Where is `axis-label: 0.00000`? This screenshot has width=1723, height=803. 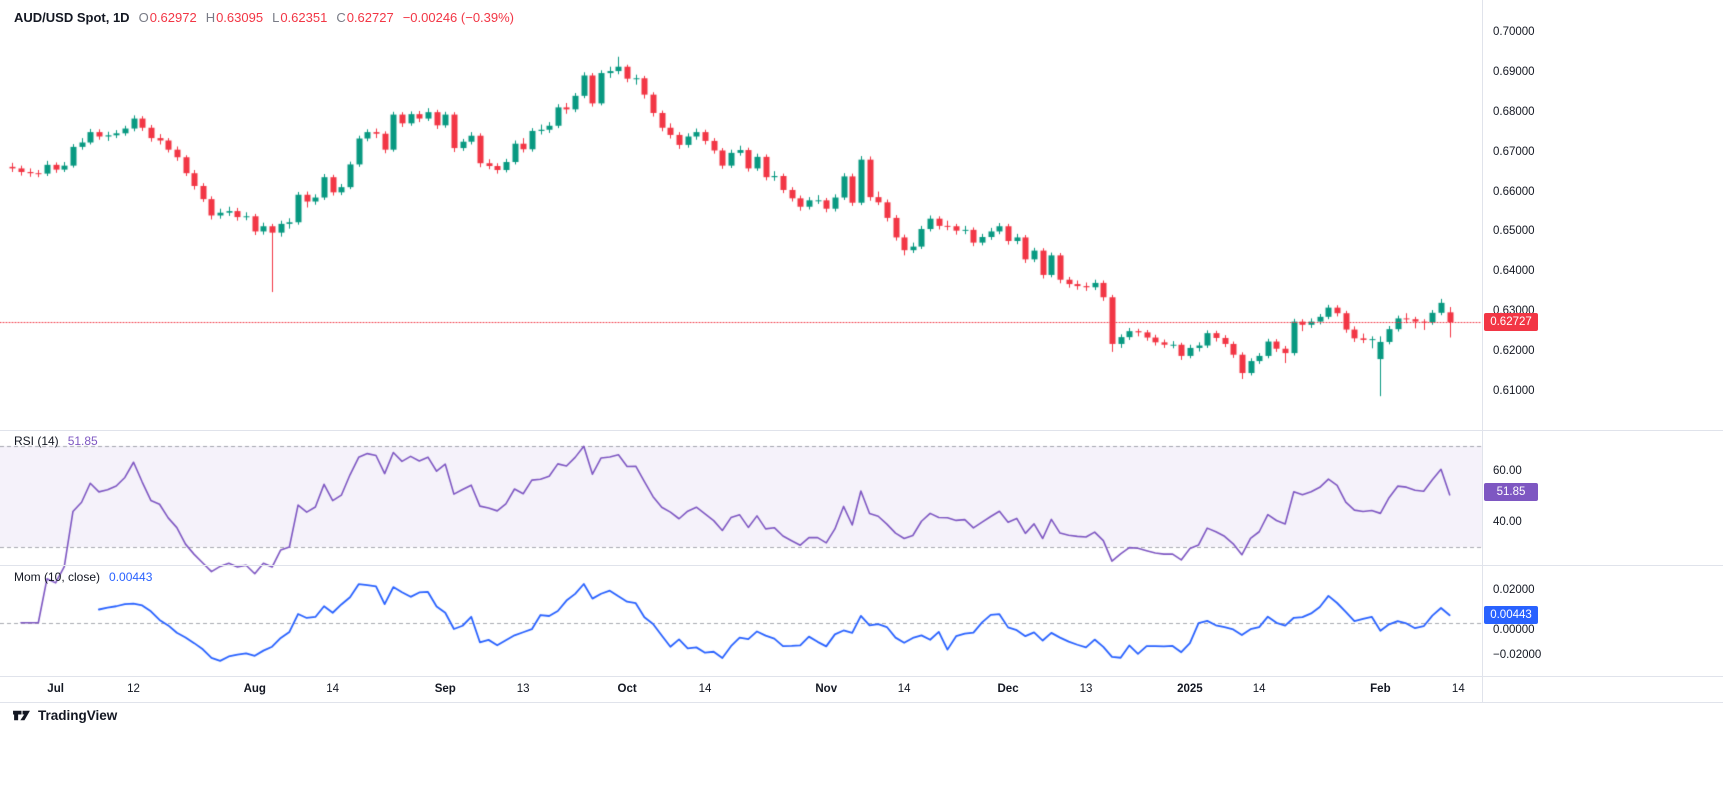
axis-label: 0.00000 is located at coordinates (1514, 629).